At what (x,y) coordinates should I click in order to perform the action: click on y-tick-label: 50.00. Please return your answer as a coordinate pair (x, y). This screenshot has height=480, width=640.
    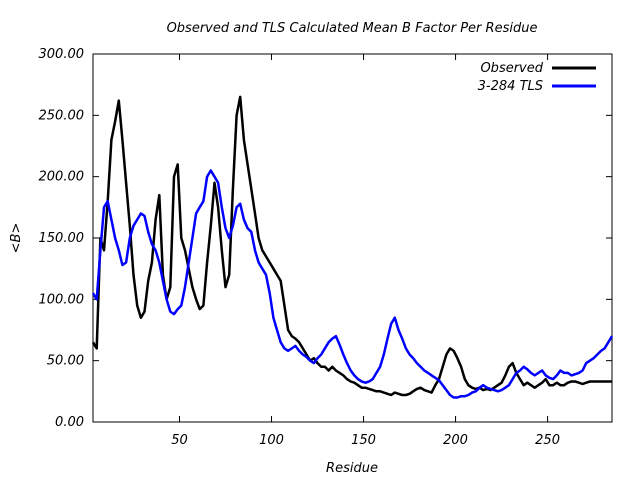
    Looking at the image, I should click on (65, 361).